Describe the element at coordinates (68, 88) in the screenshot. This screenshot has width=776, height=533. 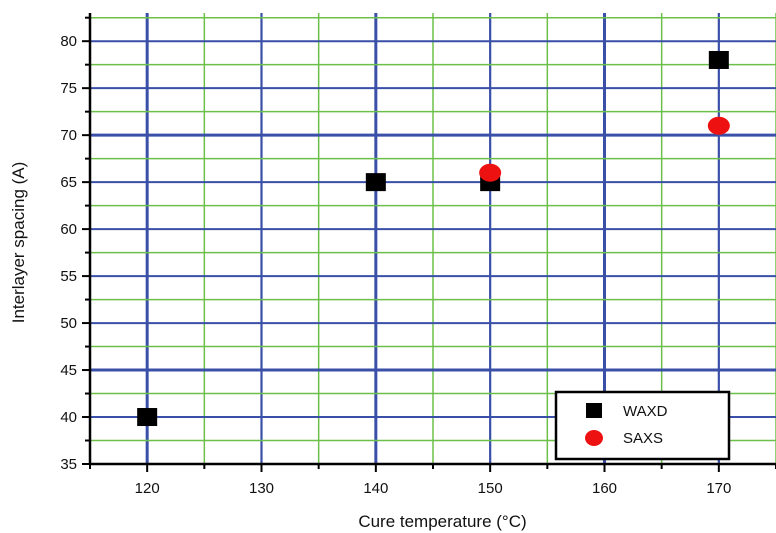
I see `y-tick-label: 75` at that location.